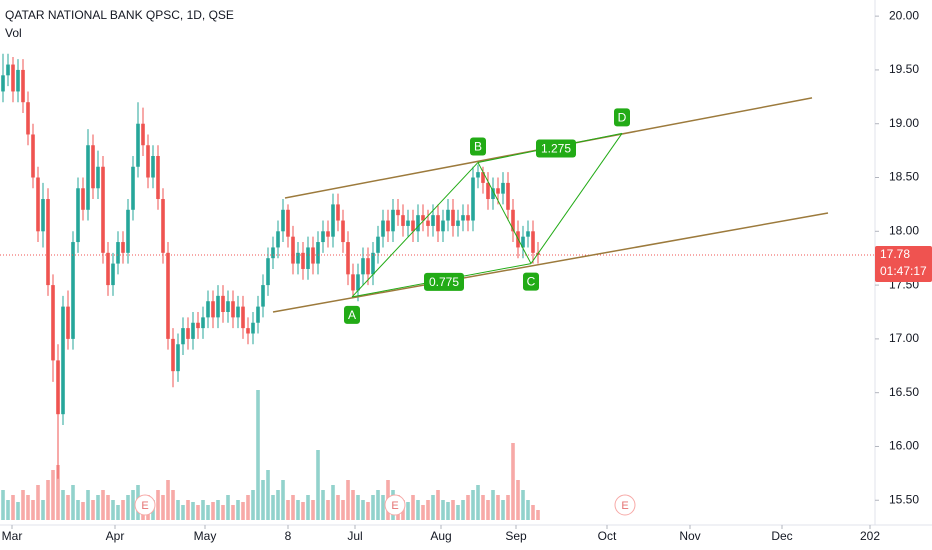  What do you see at coordinates (870, 536) in the screenshot?
I see `x-tick-label: 202` at bounding box center [870, 536].